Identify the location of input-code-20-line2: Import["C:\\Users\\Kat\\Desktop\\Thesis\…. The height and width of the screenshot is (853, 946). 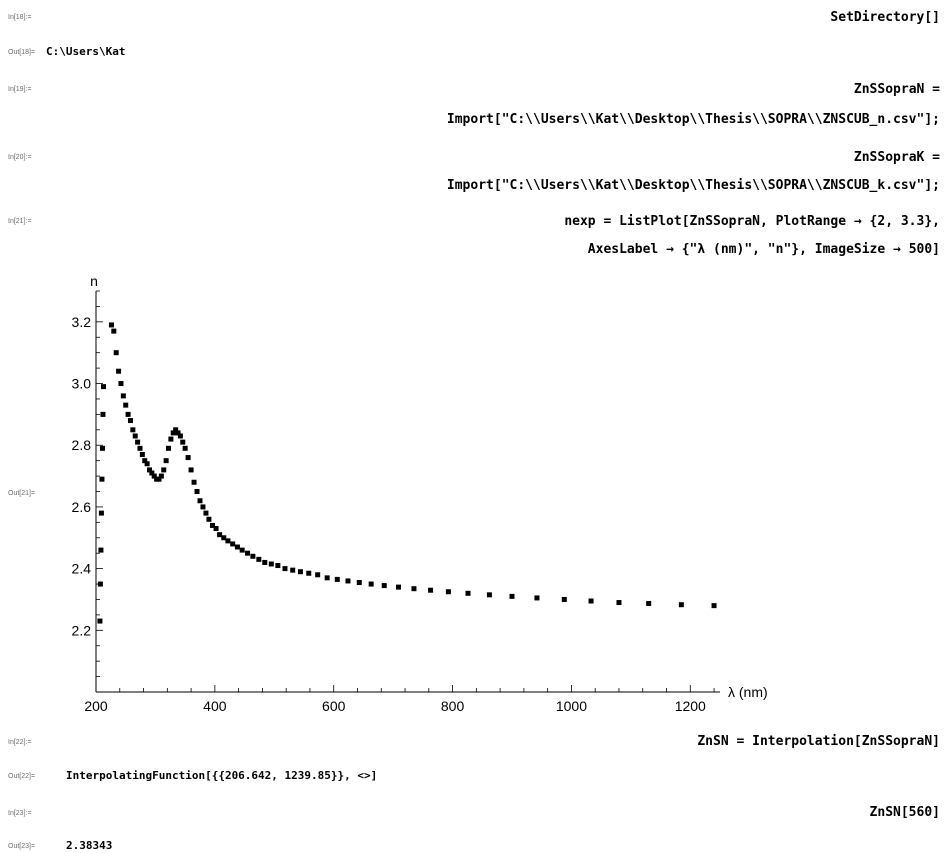
(693, 185).